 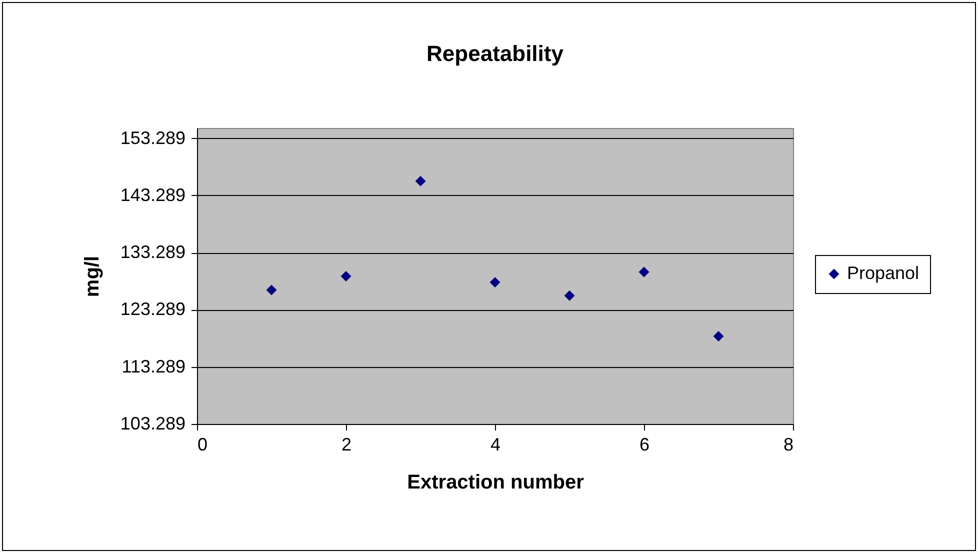 I want to click on x-tick-label: 4, so click(x=495, y=444).